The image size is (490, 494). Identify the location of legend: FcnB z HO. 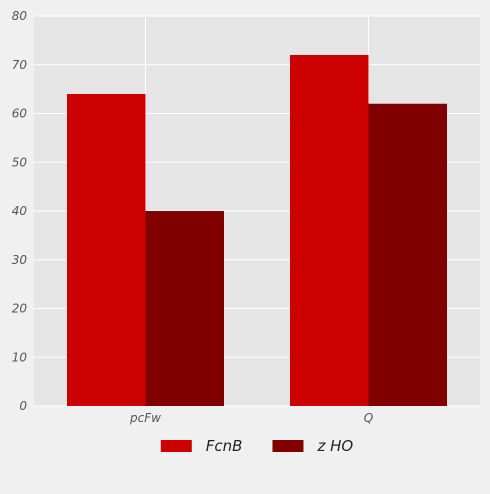
(256, 446).